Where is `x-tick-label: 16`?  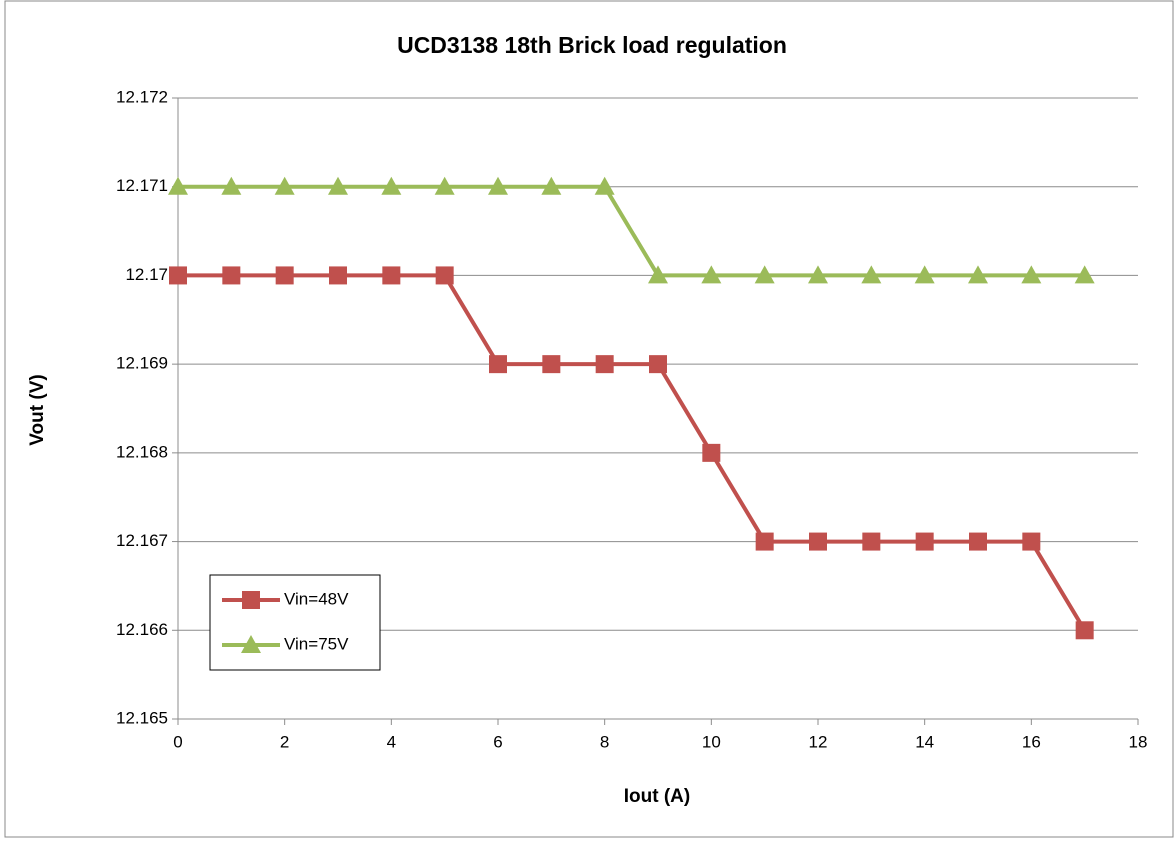 x-tick-label: 16 is located at coordinates (1031, 741).